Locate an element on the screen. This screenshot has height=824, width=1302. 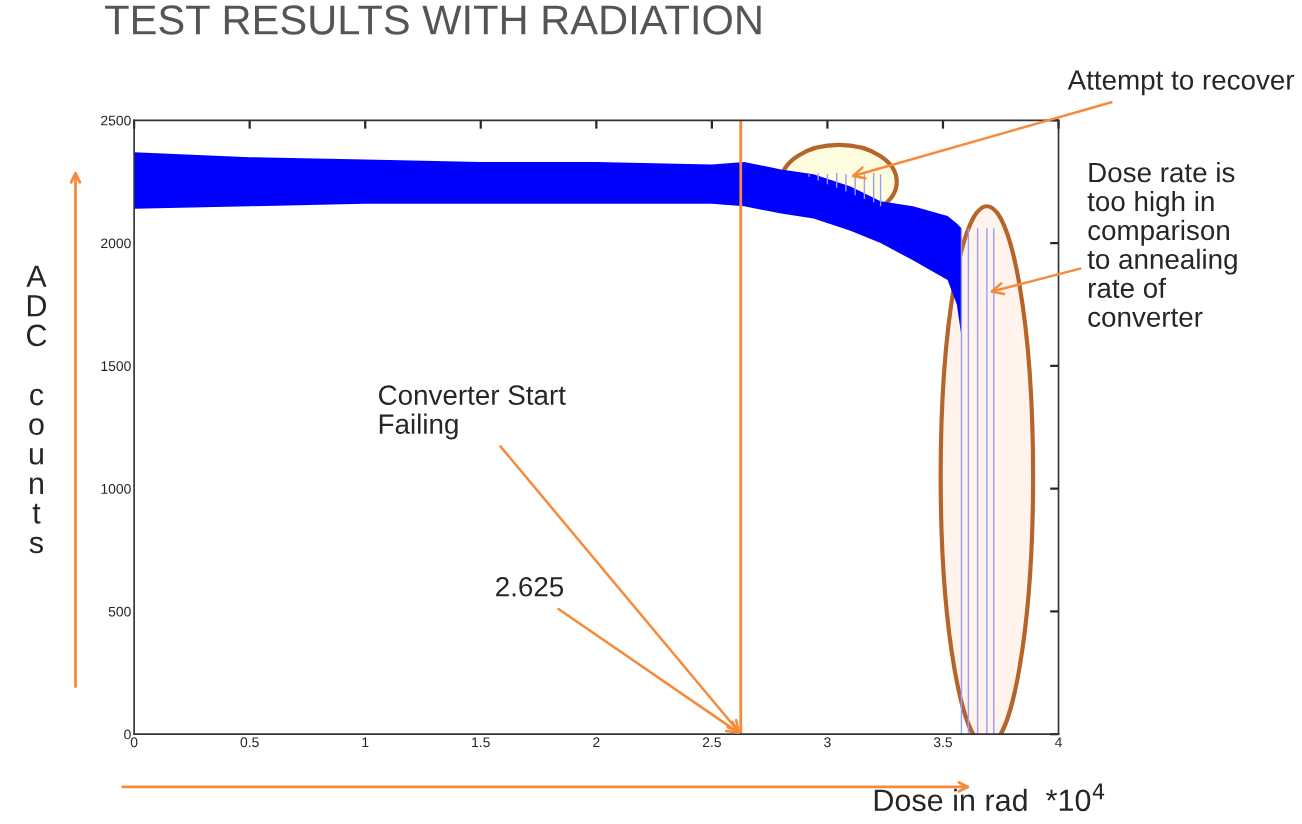
chart-title: TEST RESULTS WITH RADIATION is located at coordinates (433, 20).